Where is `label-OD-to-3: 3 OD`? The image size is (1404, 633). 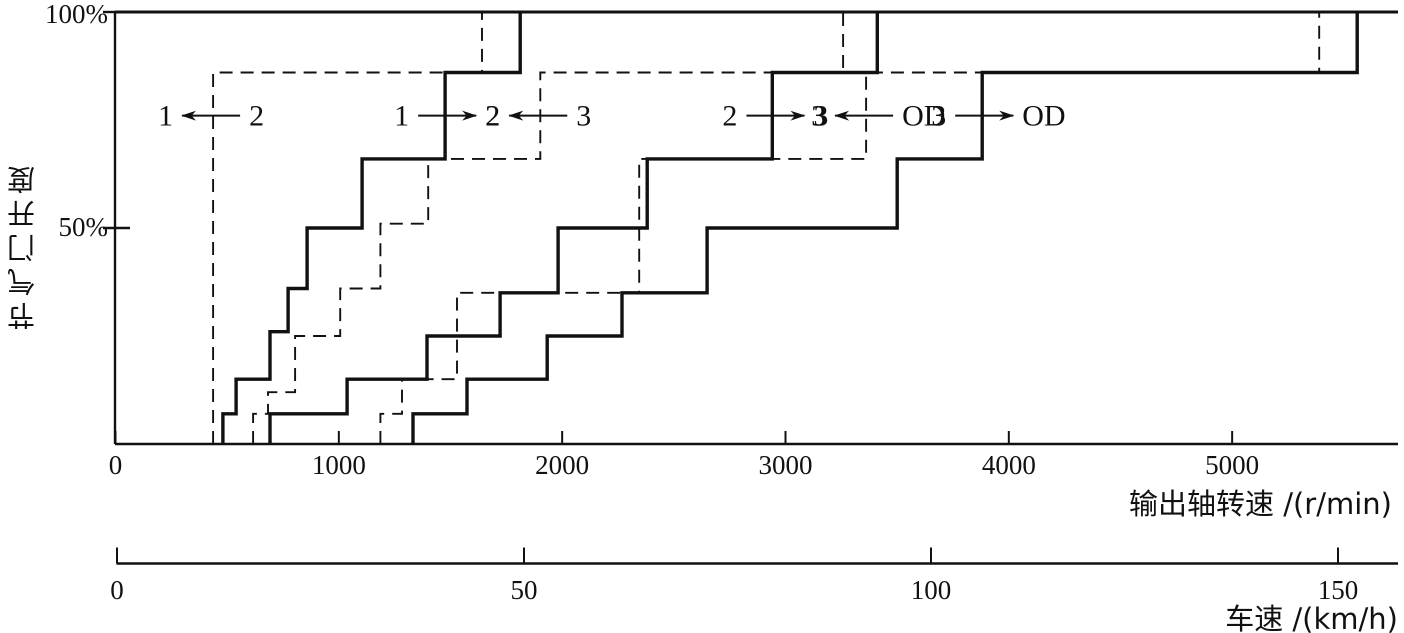
label-OD-to-3: 3 OD is located at coordinates (878, 116).